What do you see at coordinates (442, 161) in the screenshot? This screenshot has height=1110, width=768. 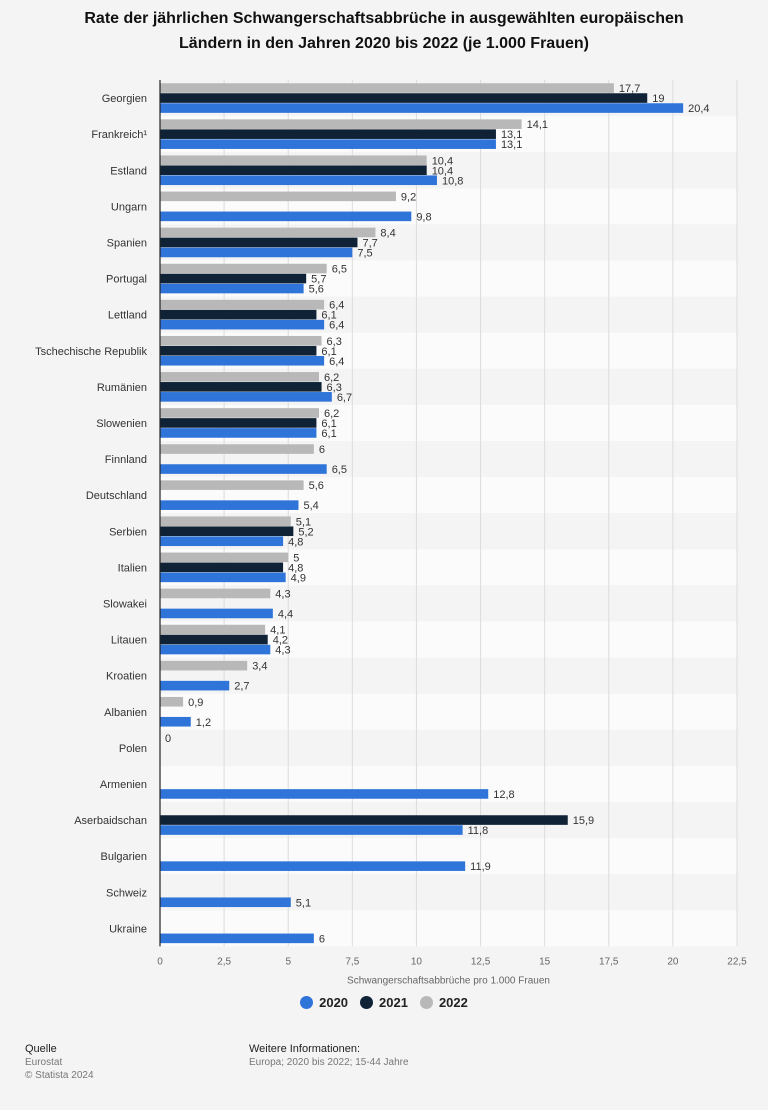 I see `data-label-2022: 10,4` at bounding box center [442, 161].